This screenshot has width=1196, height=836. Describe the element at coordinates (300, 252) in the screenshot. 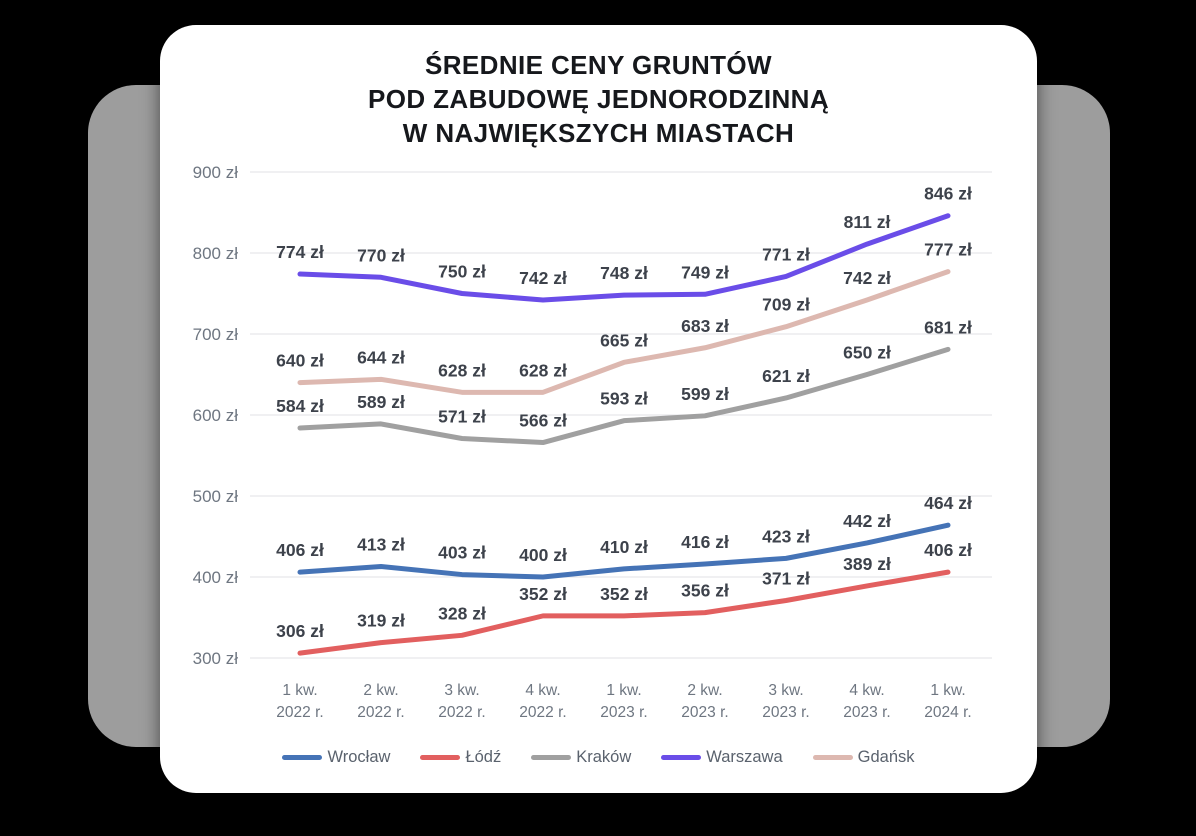

I see `data-label-warszawa: 774 zł` at that location.